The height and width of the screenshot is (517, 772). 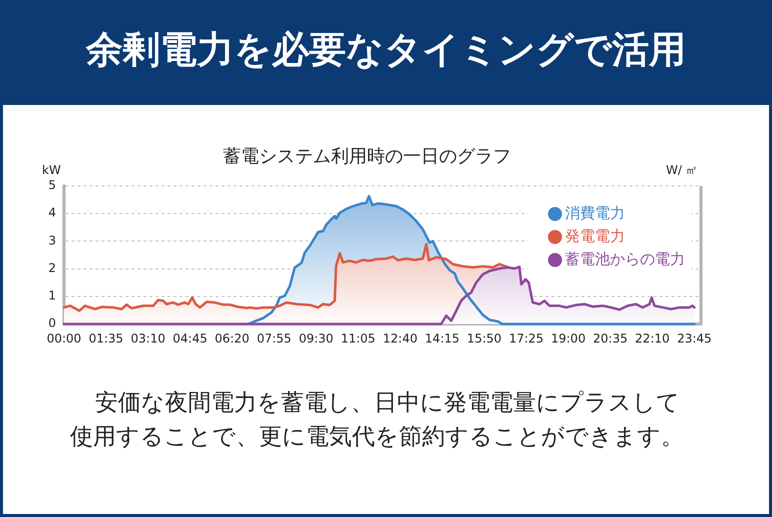 I want to click on x-tick-label: 20:35, so click(x=610, y=338).